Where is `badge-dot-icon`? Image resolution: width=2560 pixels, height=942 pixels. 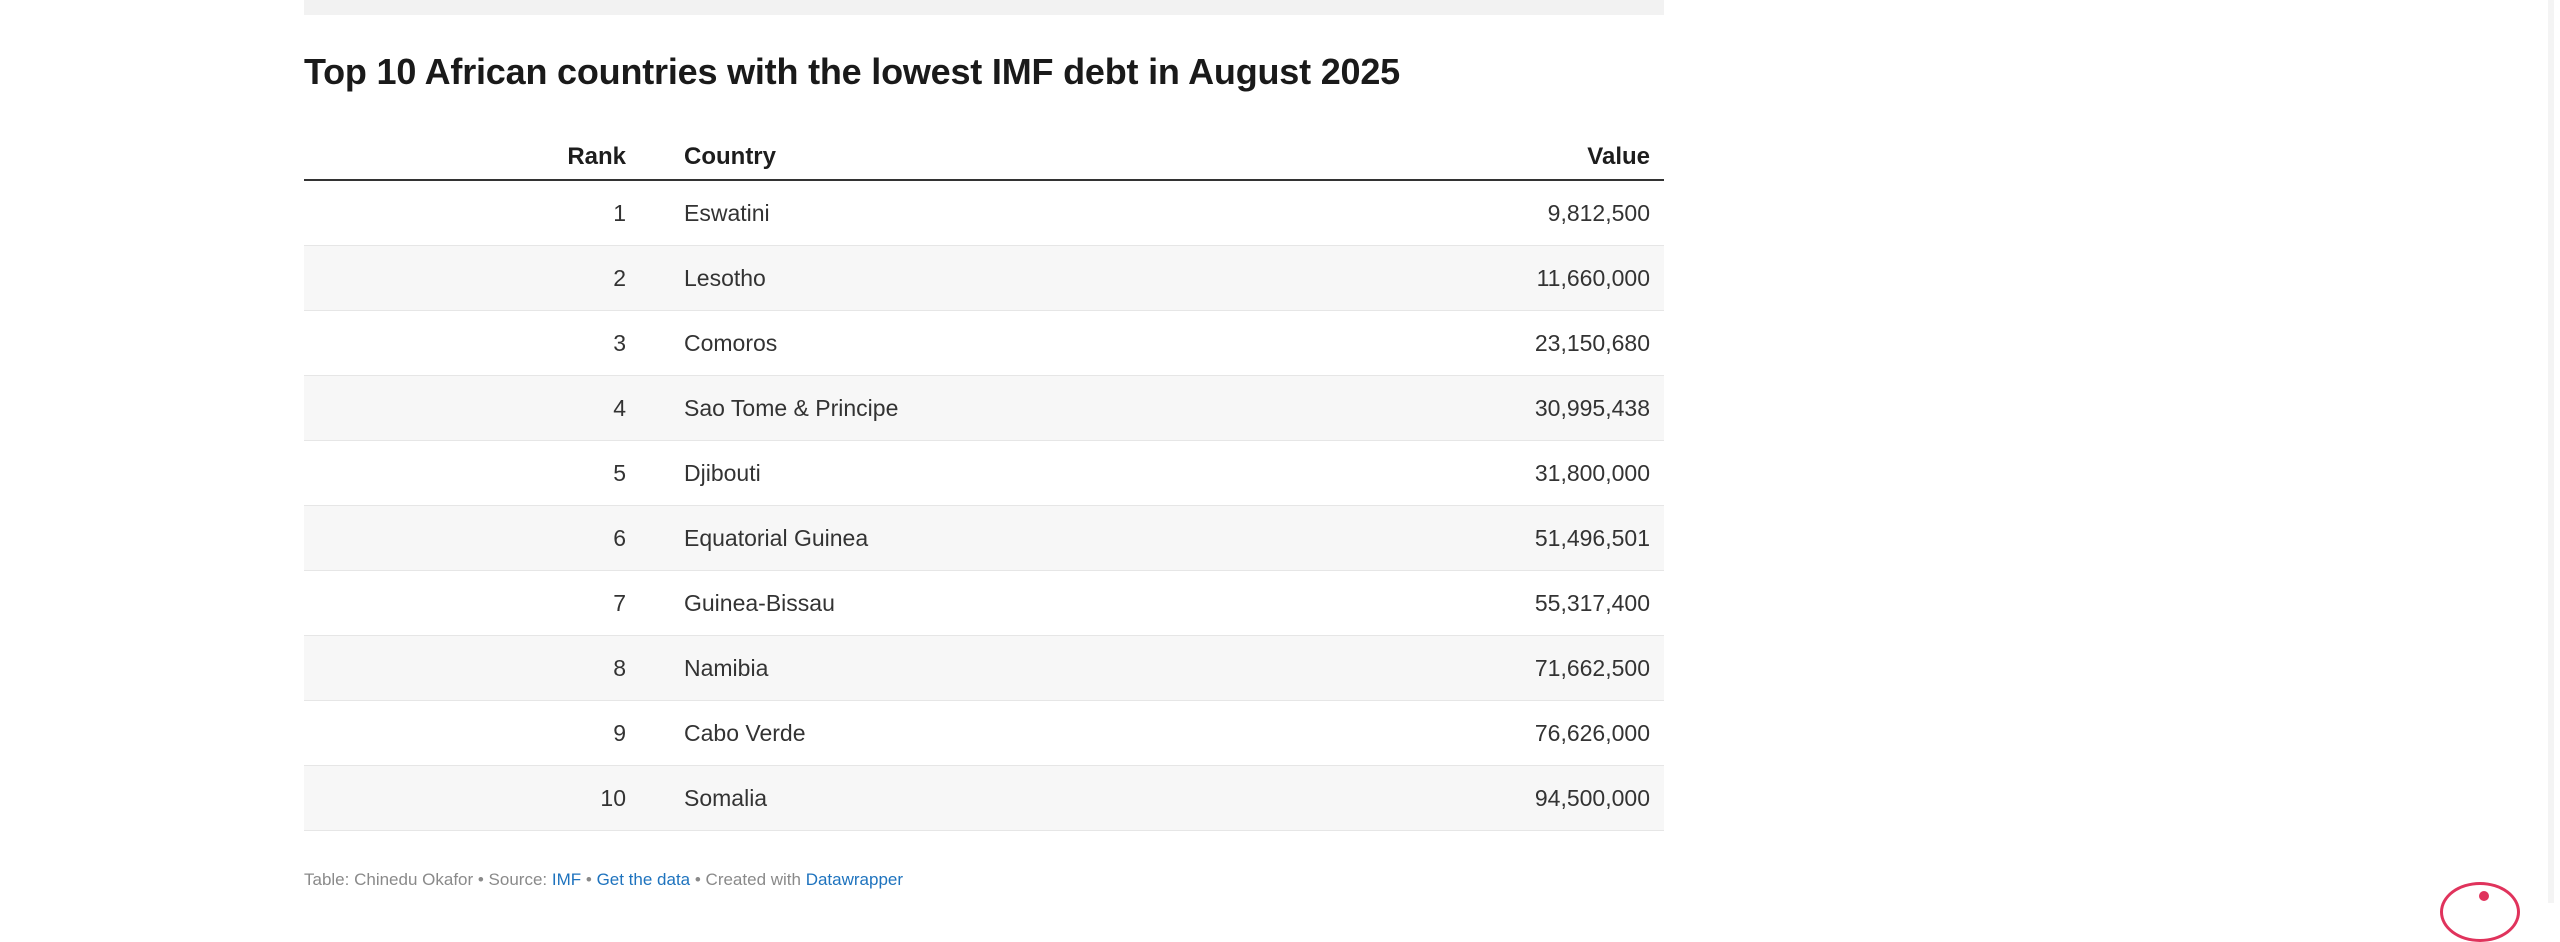 badge-dot-icon is located at coordinates (2484, 896).